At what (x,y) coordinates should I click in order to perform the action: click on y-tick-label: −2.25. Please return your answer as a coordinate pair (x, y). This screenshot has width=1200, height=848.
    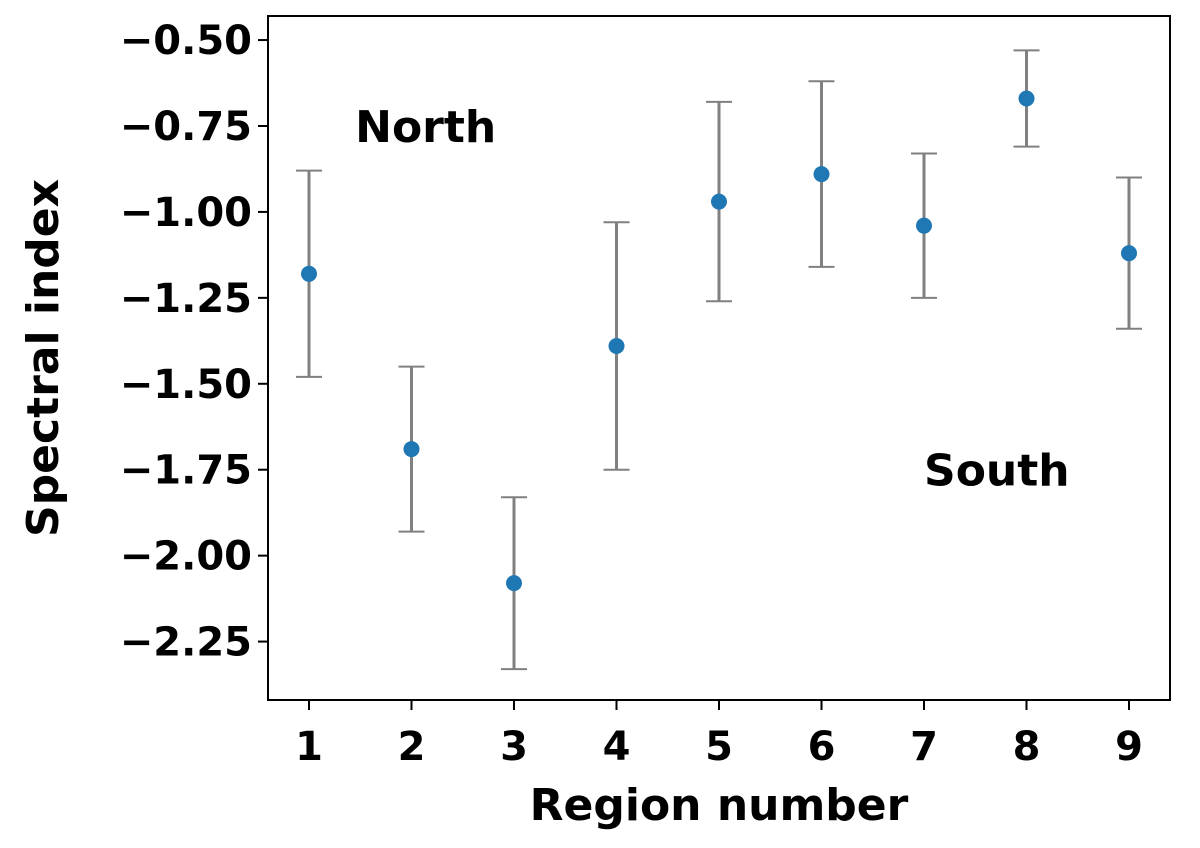
    Looking at the image, I should click on (186, 643).